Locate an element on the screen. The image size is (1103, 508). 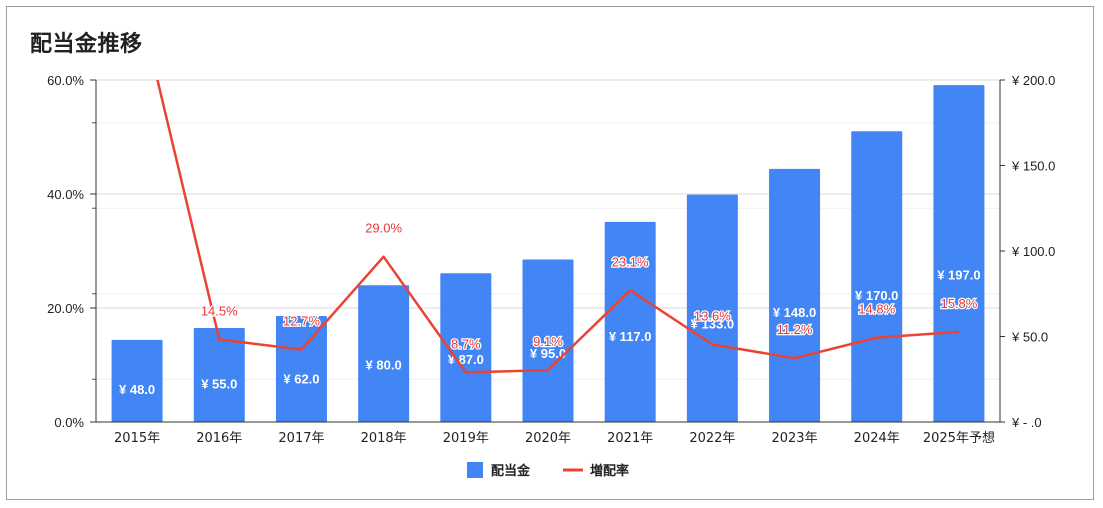
bar-value-label: ¥ 133.0 is located at coordinates (712, 324).